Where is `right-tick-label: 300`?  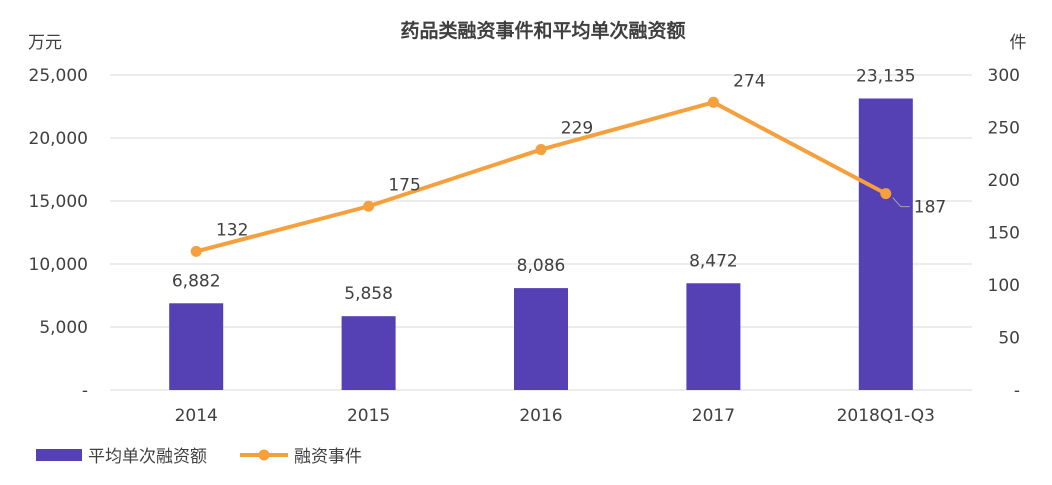 right-tick-label: 300 is located at coordinates (1004, 76).